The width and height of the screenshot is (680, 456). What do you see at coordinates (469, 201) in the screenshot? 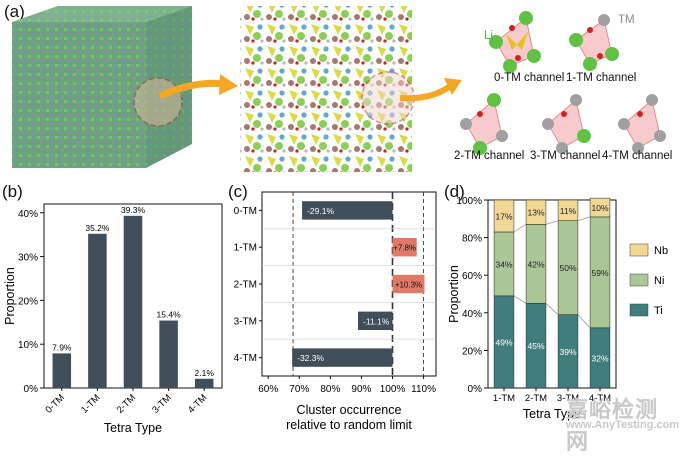
I see `y-tick-label-d: 100%` at bounding box center [469, 201].